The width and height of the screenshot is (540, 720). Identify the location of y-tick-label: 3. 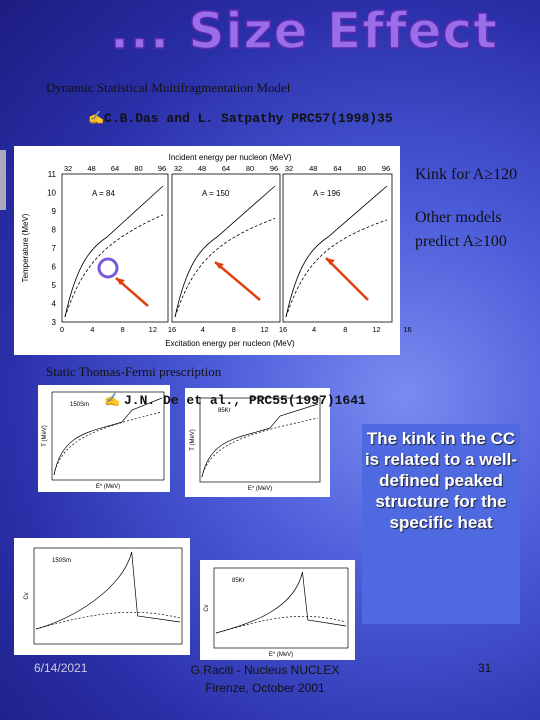
(54, 322).